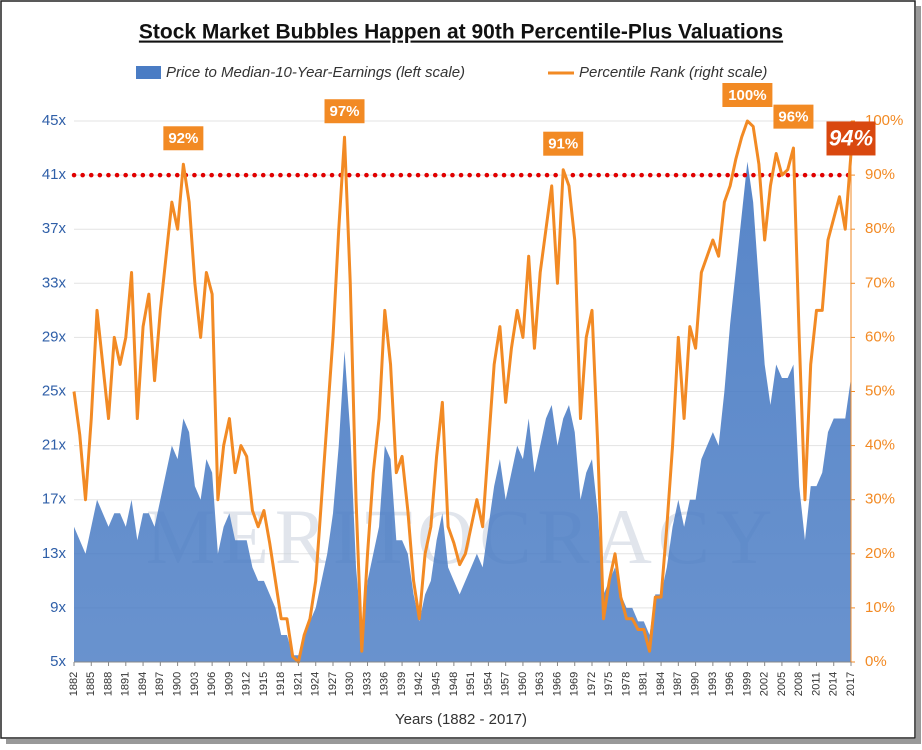  Describe the element at coordinates (626, 684) in the screenshot. I see `x-tick-label: 1978` at that location.